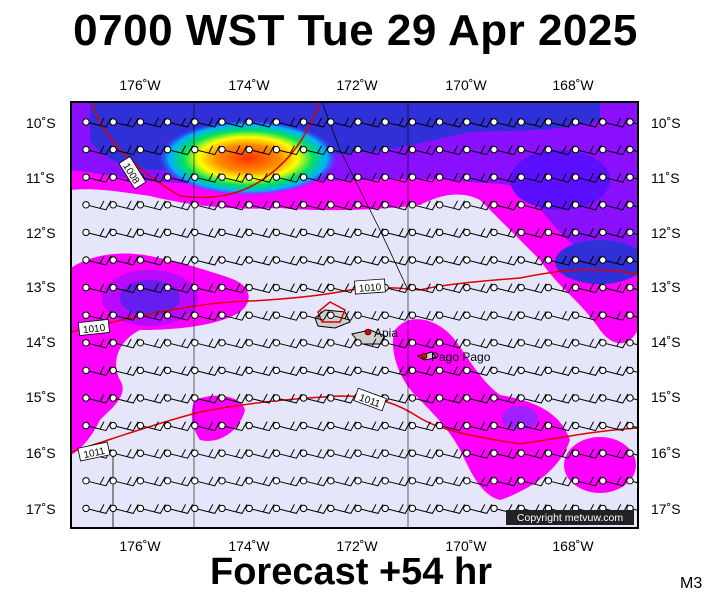 This screenshot has width=711, height=605. What do you see at coordinates (356, 85) in the screenshot?
I see `lon-axis-top: 176˚W 174˚W 172˚W 170˚W 168˚W` at bounding box center [356, 85].